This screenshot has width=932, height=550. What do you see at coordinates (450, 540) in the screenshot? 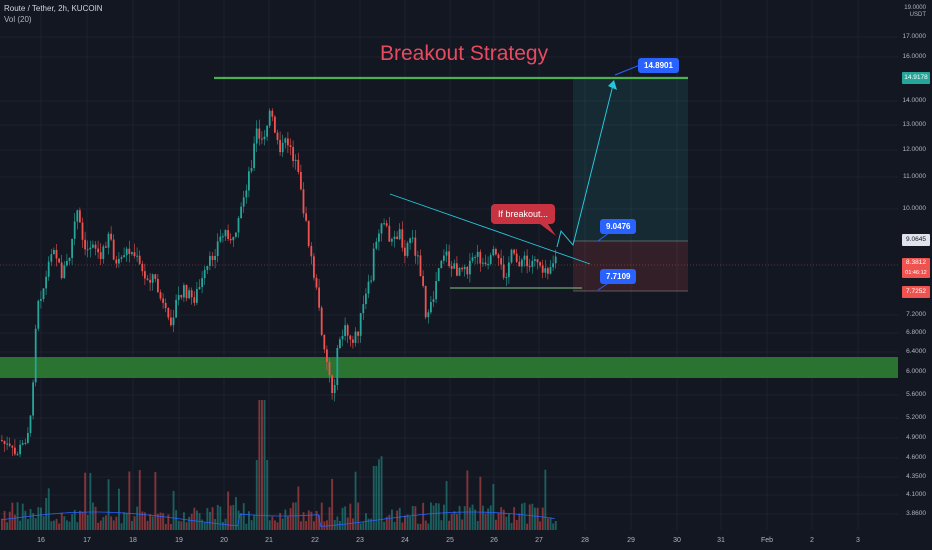
I see `time-tick-label: 25` at bounding box center [450, 540].